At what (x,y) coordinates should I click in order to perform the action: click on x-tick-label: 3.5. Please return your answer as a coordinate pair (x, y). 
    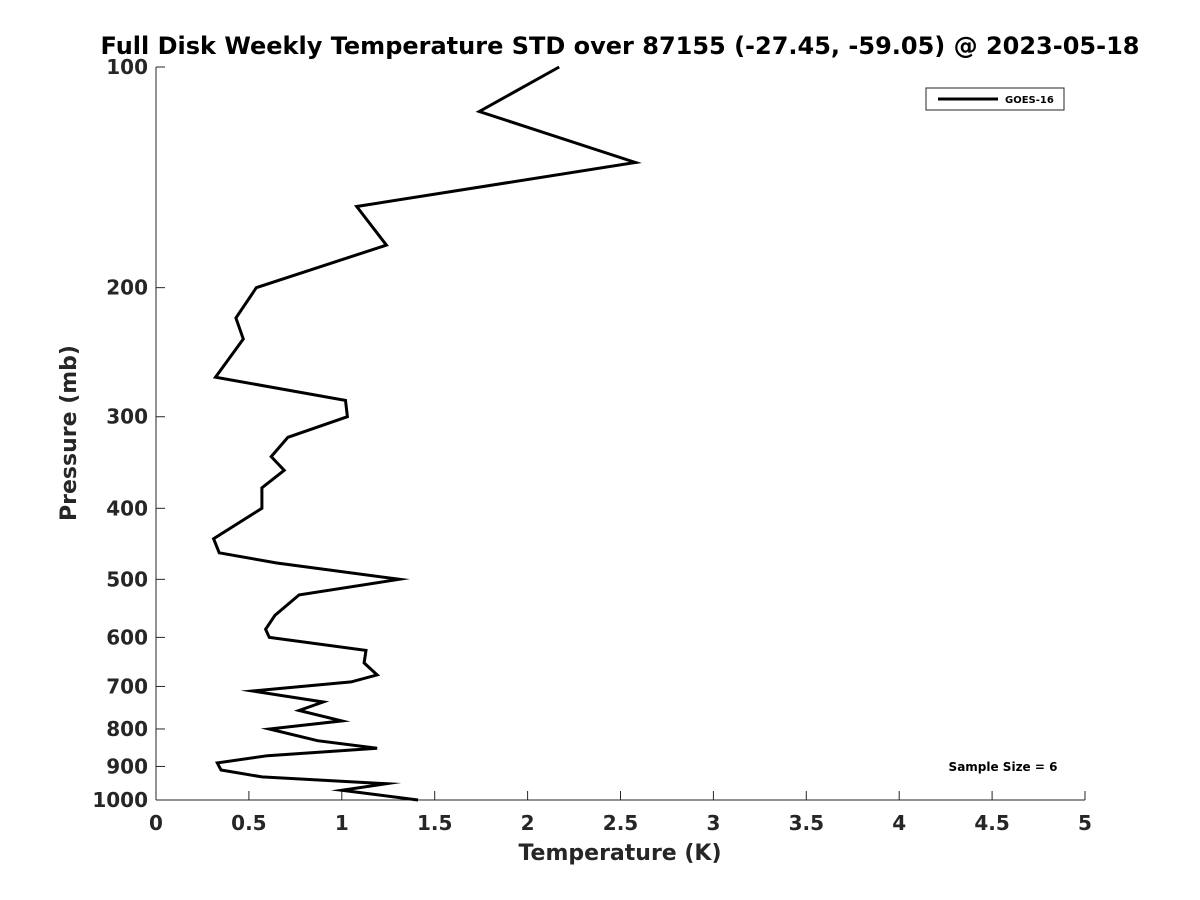
    Looking at the image, I should click on (806, 823).